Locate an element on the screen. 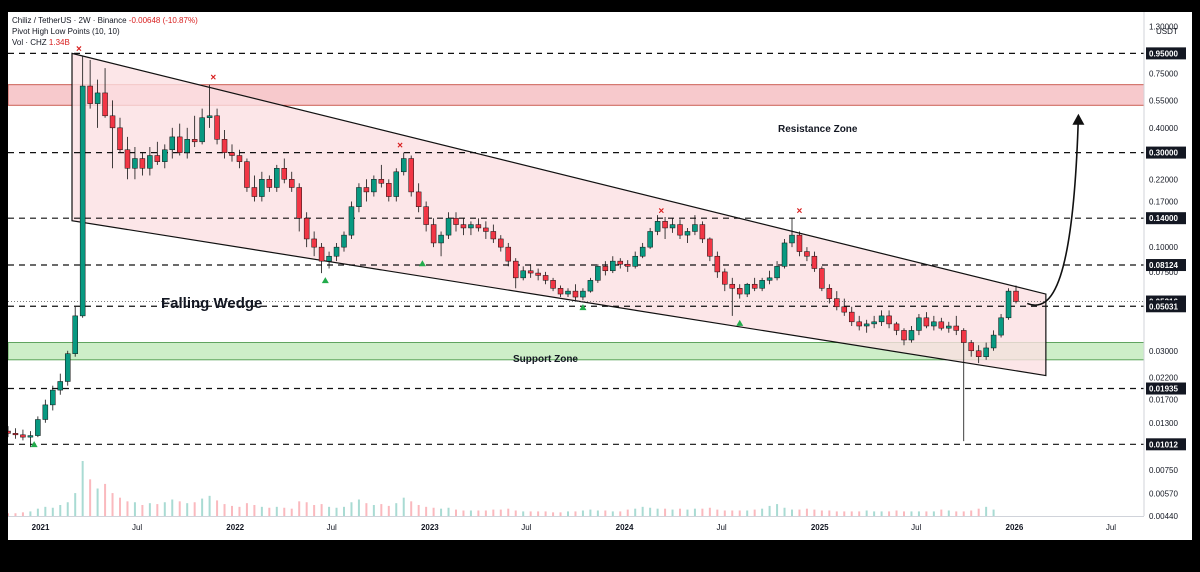 The height and width of the screenshot is (572, 1200). price-tick-label: 0.01012 is located at coordinates (1163, 444).